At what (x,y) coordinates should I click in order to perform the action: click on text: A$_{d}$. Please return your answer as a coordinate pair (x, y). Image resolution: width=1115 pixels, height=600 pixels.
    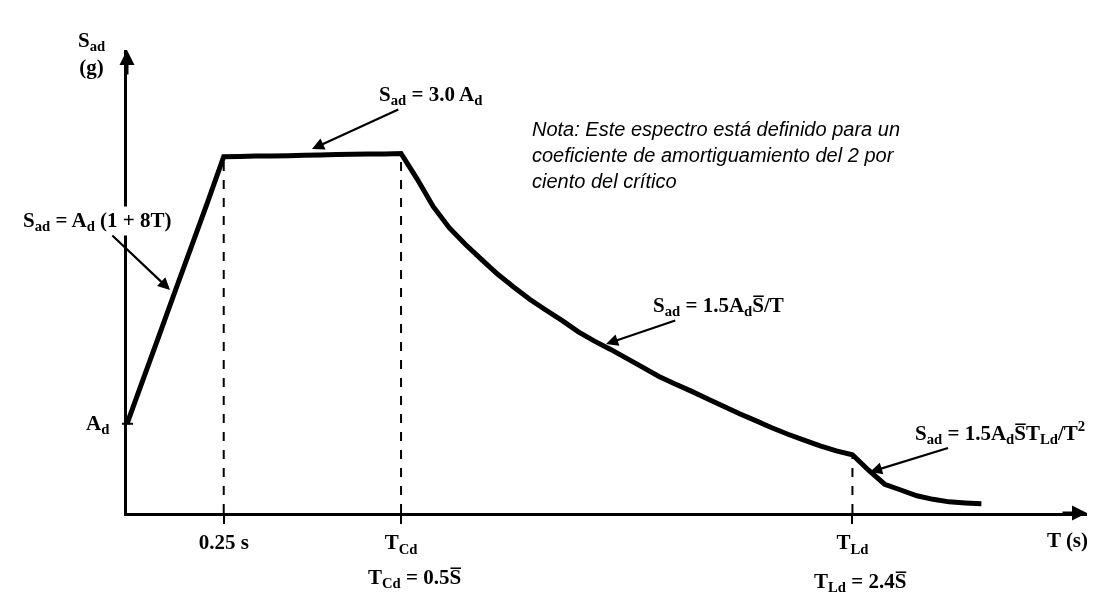
    Looking at the image, I should click on (98, 424).